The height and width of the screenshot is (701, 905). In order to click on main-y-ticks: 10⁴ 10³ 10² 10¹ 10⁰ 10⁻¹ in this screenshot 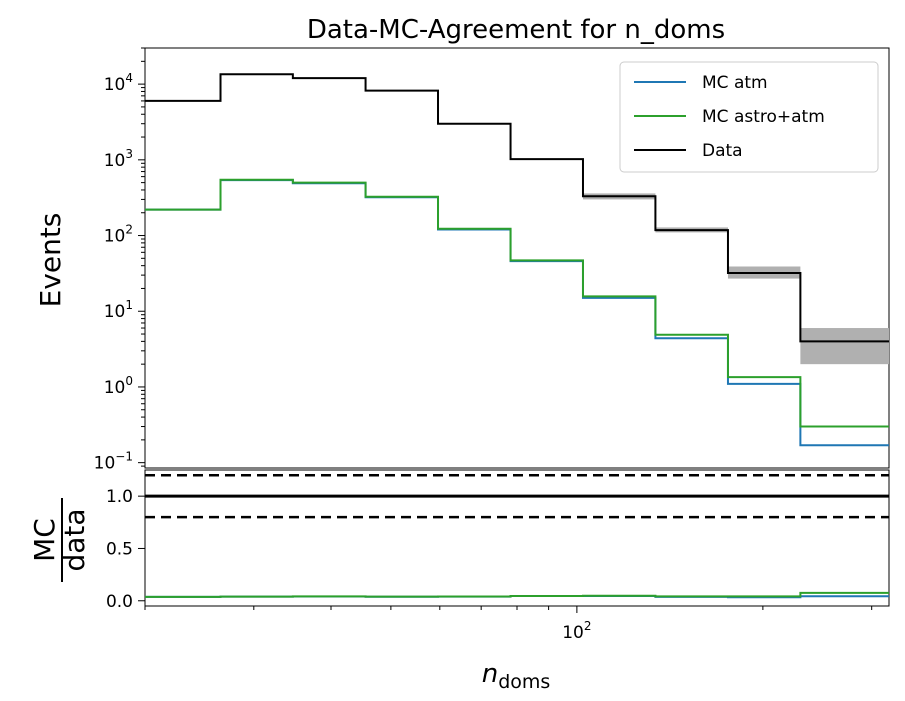, I will do `click(119, 260)`.